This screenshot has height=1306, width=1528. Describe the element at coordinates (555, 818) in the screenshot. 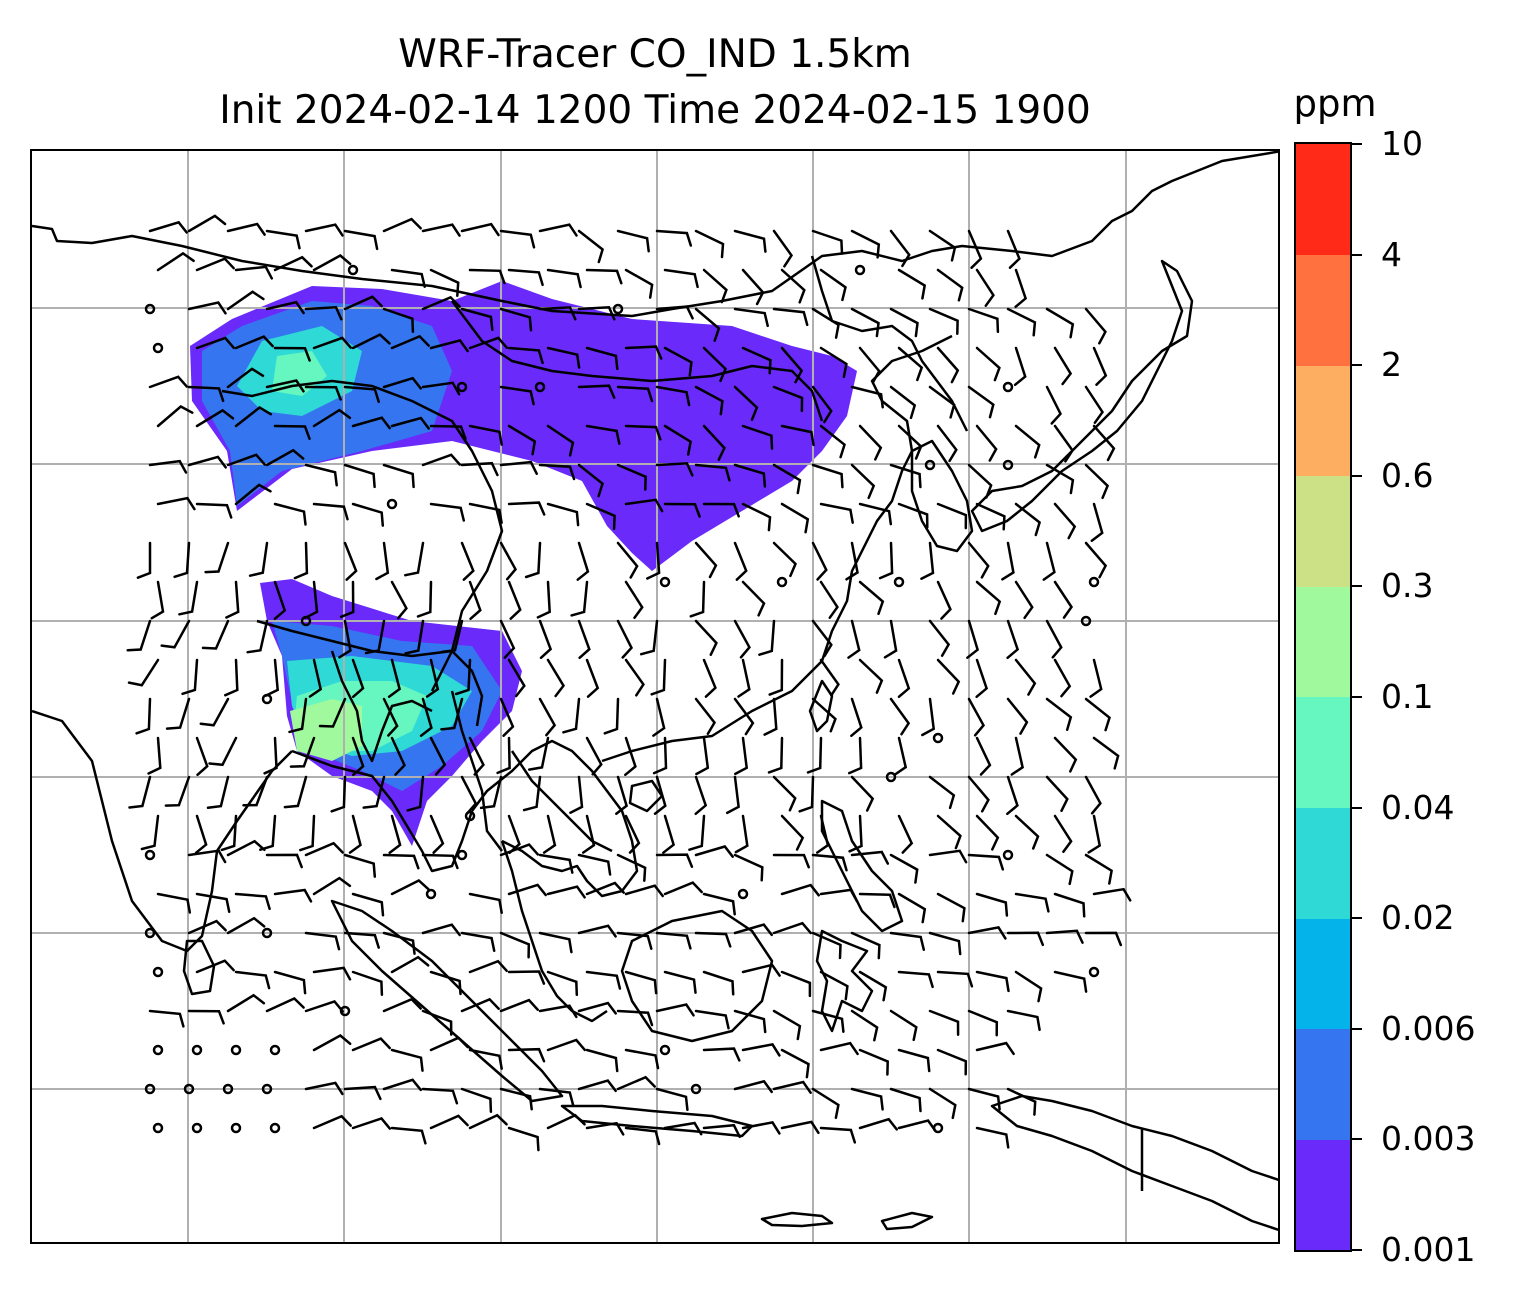

I see `coastline-indochina` at that location.